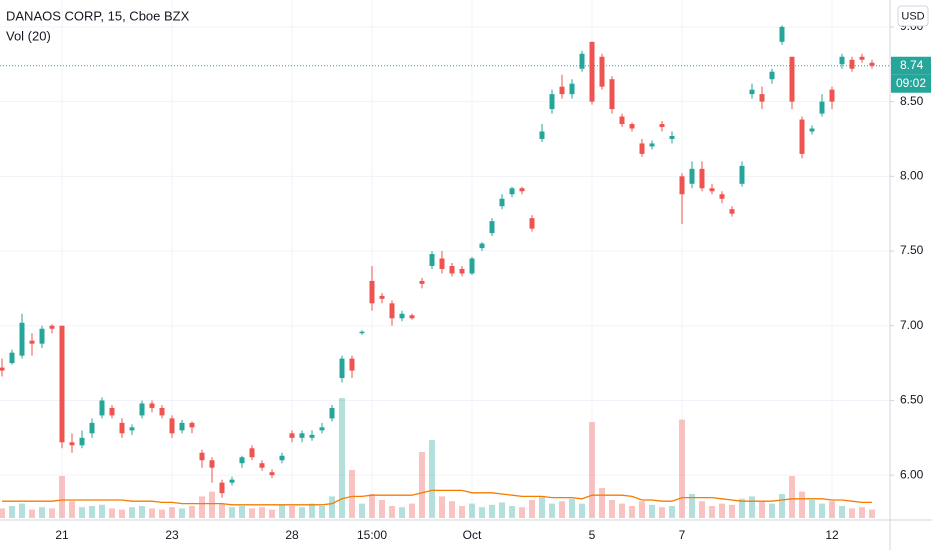  I want to click on y-tick-label: 6.50, so click(912, 400).